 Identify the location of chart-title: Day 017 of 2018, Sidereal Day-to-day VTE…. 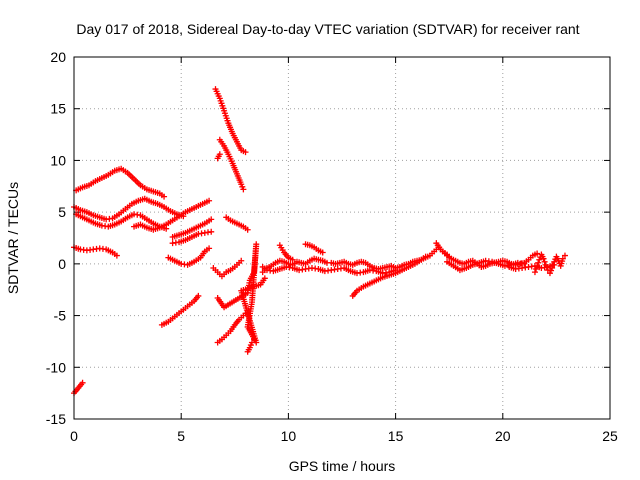
(327, 29).